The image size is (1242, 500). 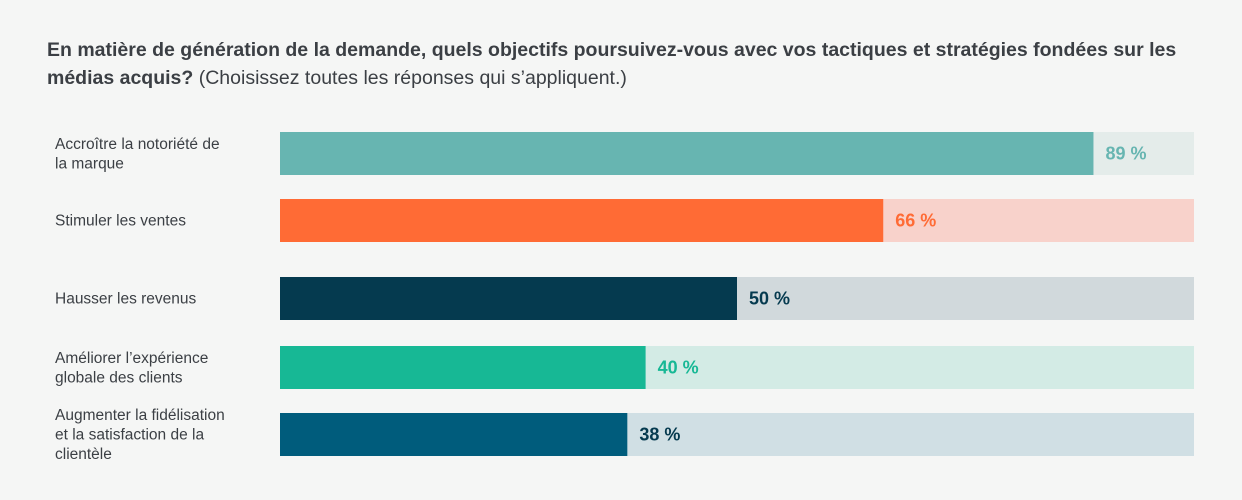 I want to click on category-label-1: Accroître la notoriété de la marque, so click(x=137, y=154).